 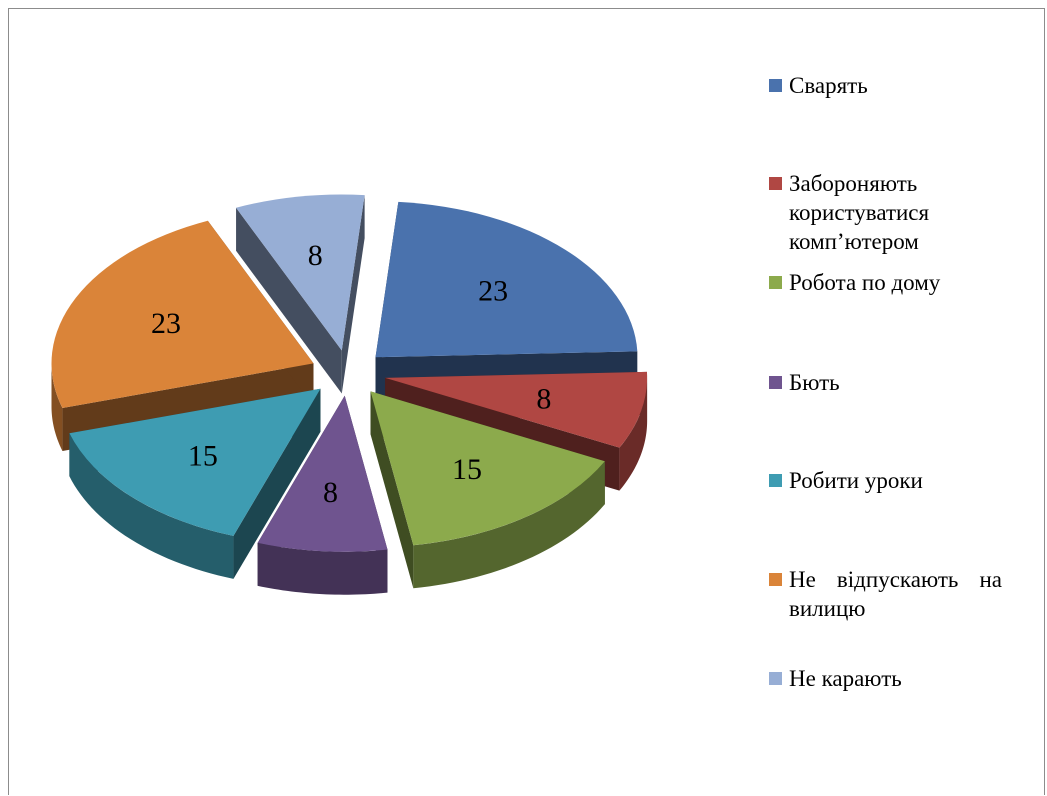 What do you see at coordinates (845, 678) in the screenshot?
I see `legend-label: Не карають` at bounding box center [845, 678].